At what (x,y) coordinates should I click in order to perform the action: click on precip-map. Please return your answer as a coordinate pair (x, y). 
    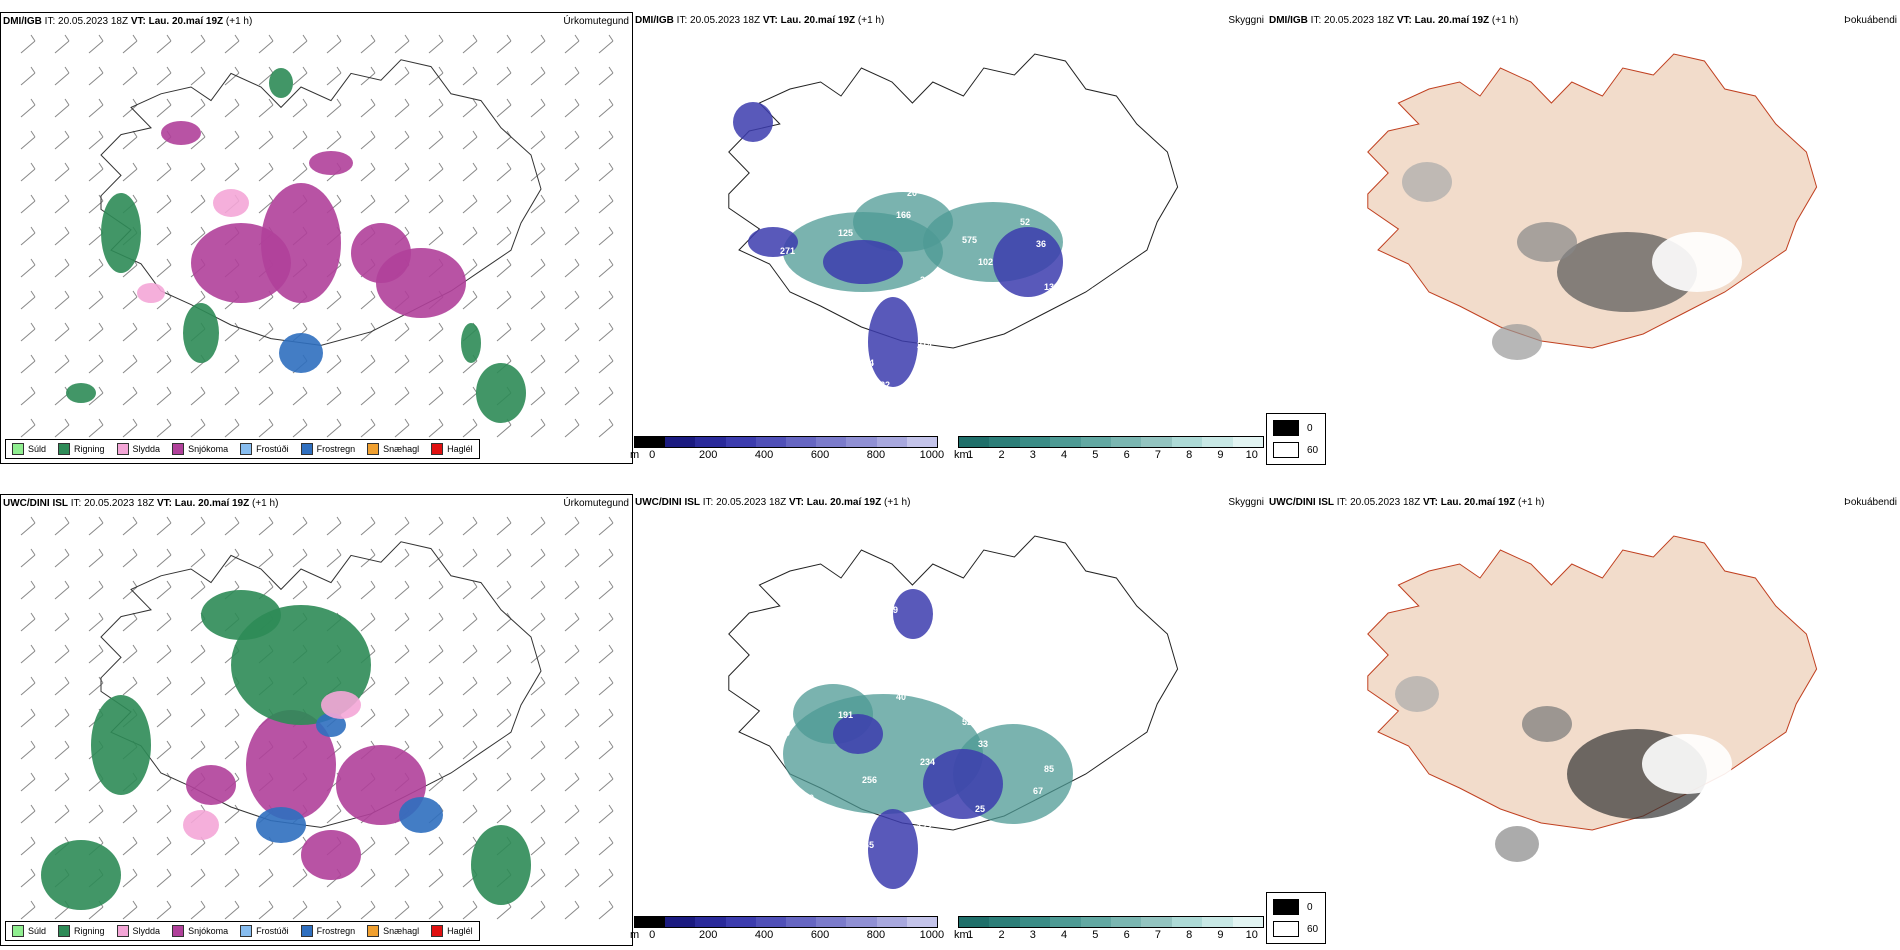
    Looking at the image, I should click on (317, 236).